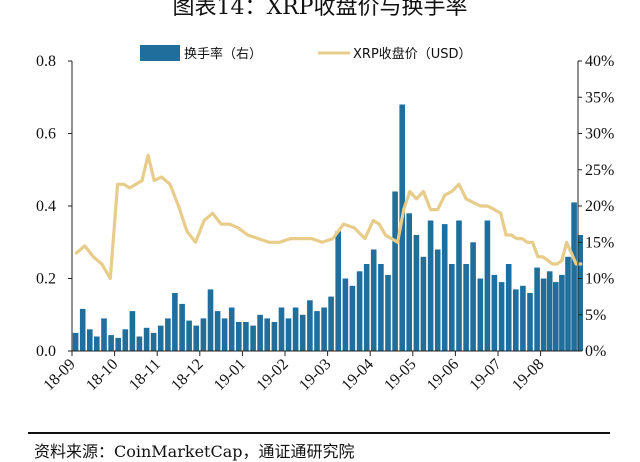 The height and width of the screenshot is (462, 640). Describe the element at coordinates (46, 61) in the screenshot. I see `left-tick-label: 0.8` at that location.